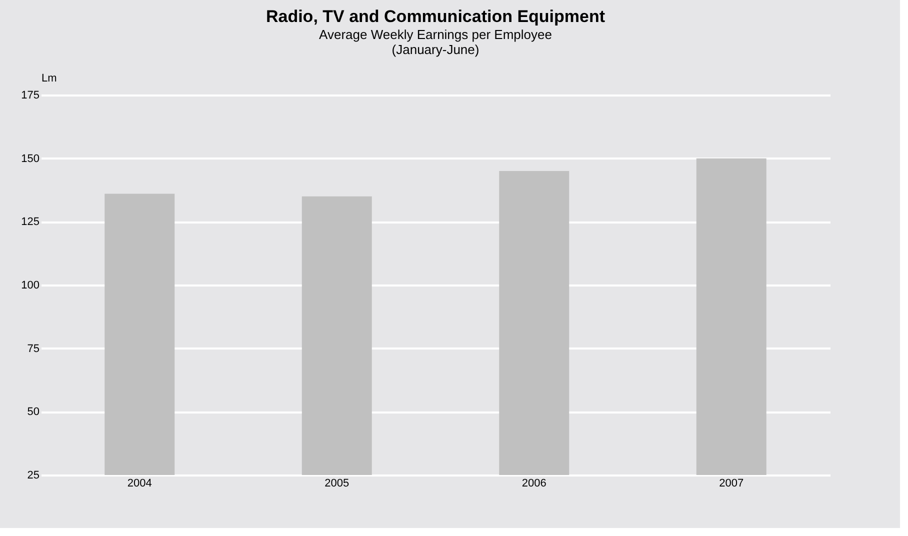  Describe the element at coordinates (33, 348) in the screenshot. I see `y-tick-label: 75` at that location.